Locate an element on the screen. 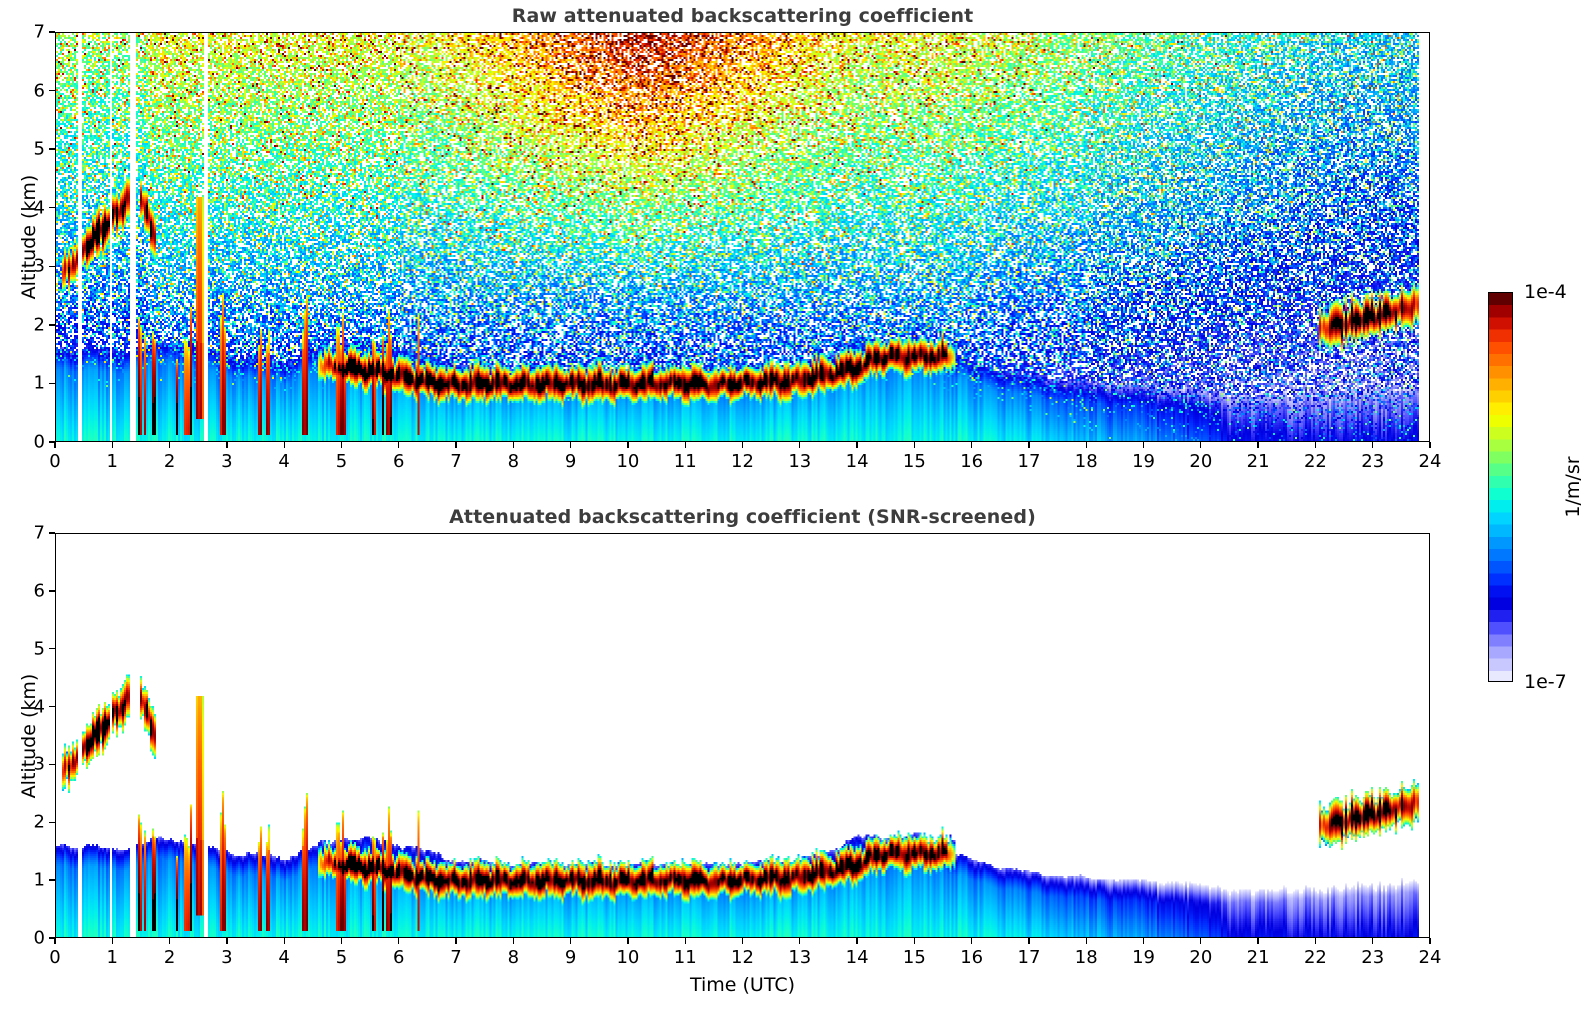 The image size is (1595, 1020). x-axis-tick-label: 17 is located at coordinates (1029, 957).